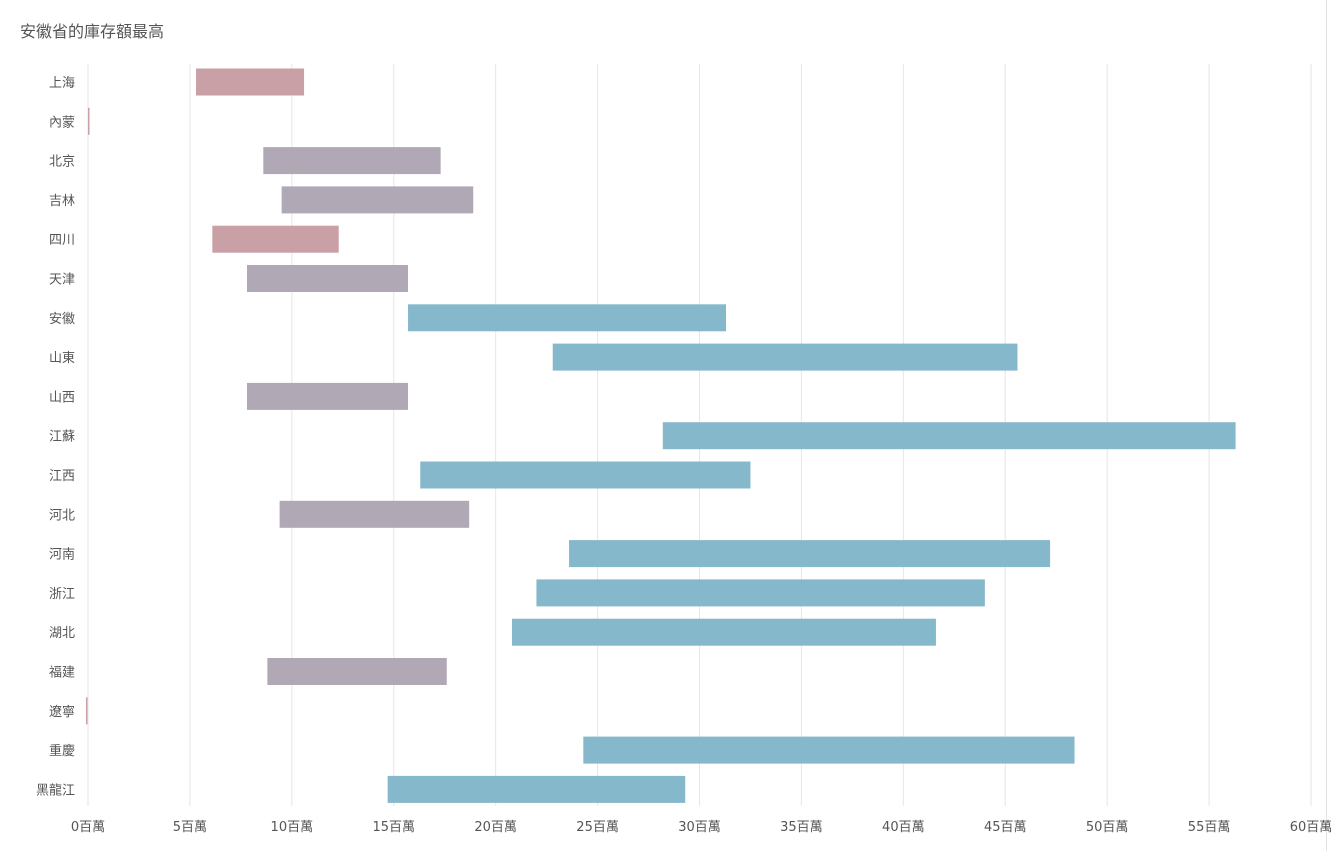 The height and width of the screenshot is (851, 1331). I want to click on panel-border, so click(1326, 425).